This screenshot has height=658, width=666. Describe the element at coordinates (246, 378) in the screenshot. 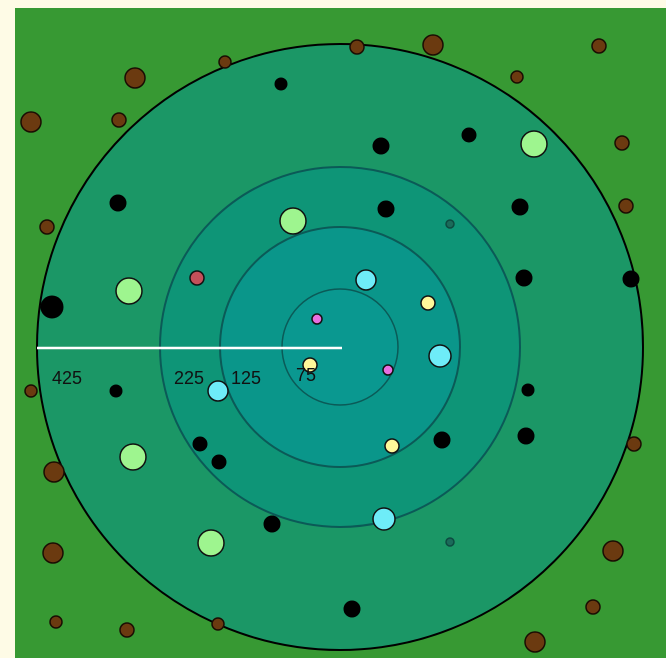

I see `ring-label-125: 125` at that location.